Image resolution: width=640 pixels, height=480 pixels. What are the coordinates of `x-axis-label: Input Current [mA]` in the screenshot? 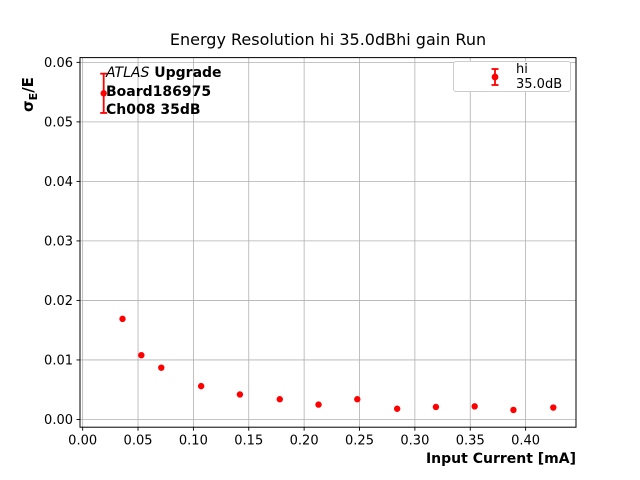 It's located at (500, 459).